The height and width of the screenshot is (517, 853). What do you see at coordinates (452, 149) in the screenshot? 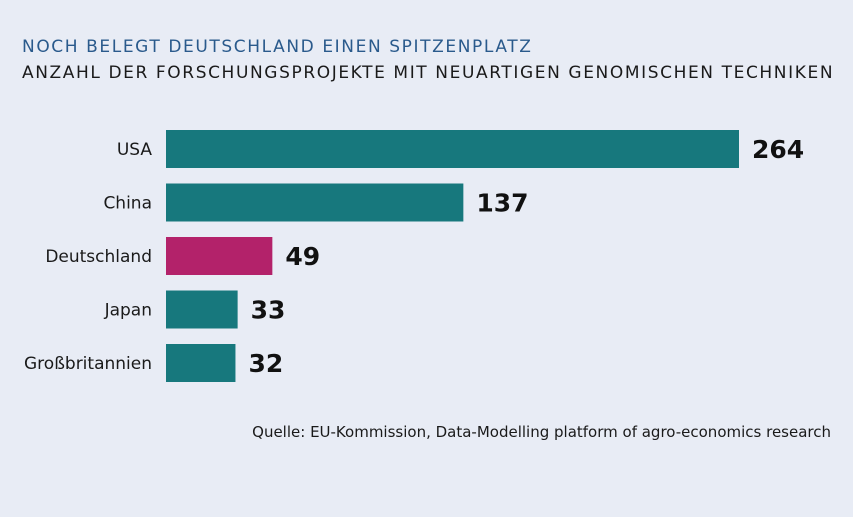
I see `bar-usa` at bounding box center [452, 149].